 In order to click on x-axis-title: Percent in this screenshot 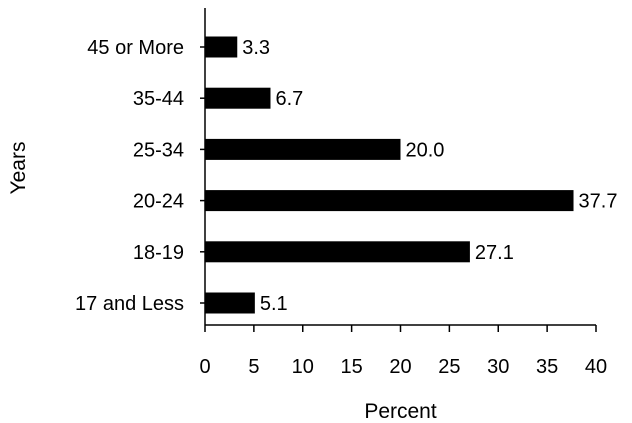, I will do `click(400, 411)`.